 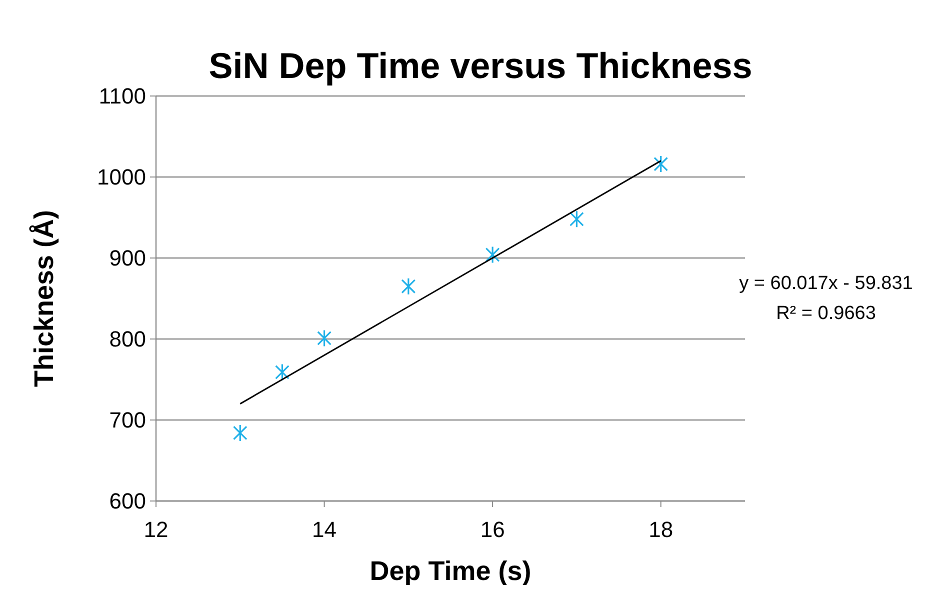 I want to click on y-tick-label: 600, so click(x=127, y=501).